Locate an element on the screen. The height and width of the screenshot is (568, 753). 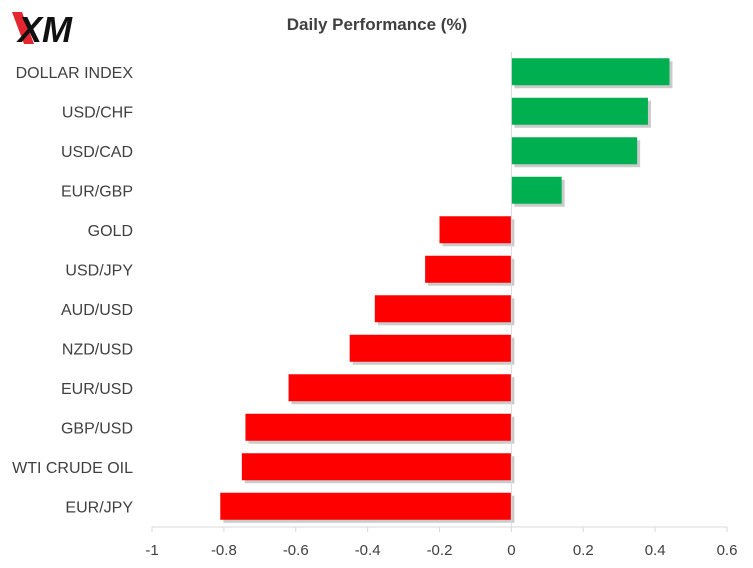
x-axis-ticks: -1 -0.8 -0.6 -0.4 -0.2 0 0.2 0.4 0.6 is located at coordinates (441, 543).